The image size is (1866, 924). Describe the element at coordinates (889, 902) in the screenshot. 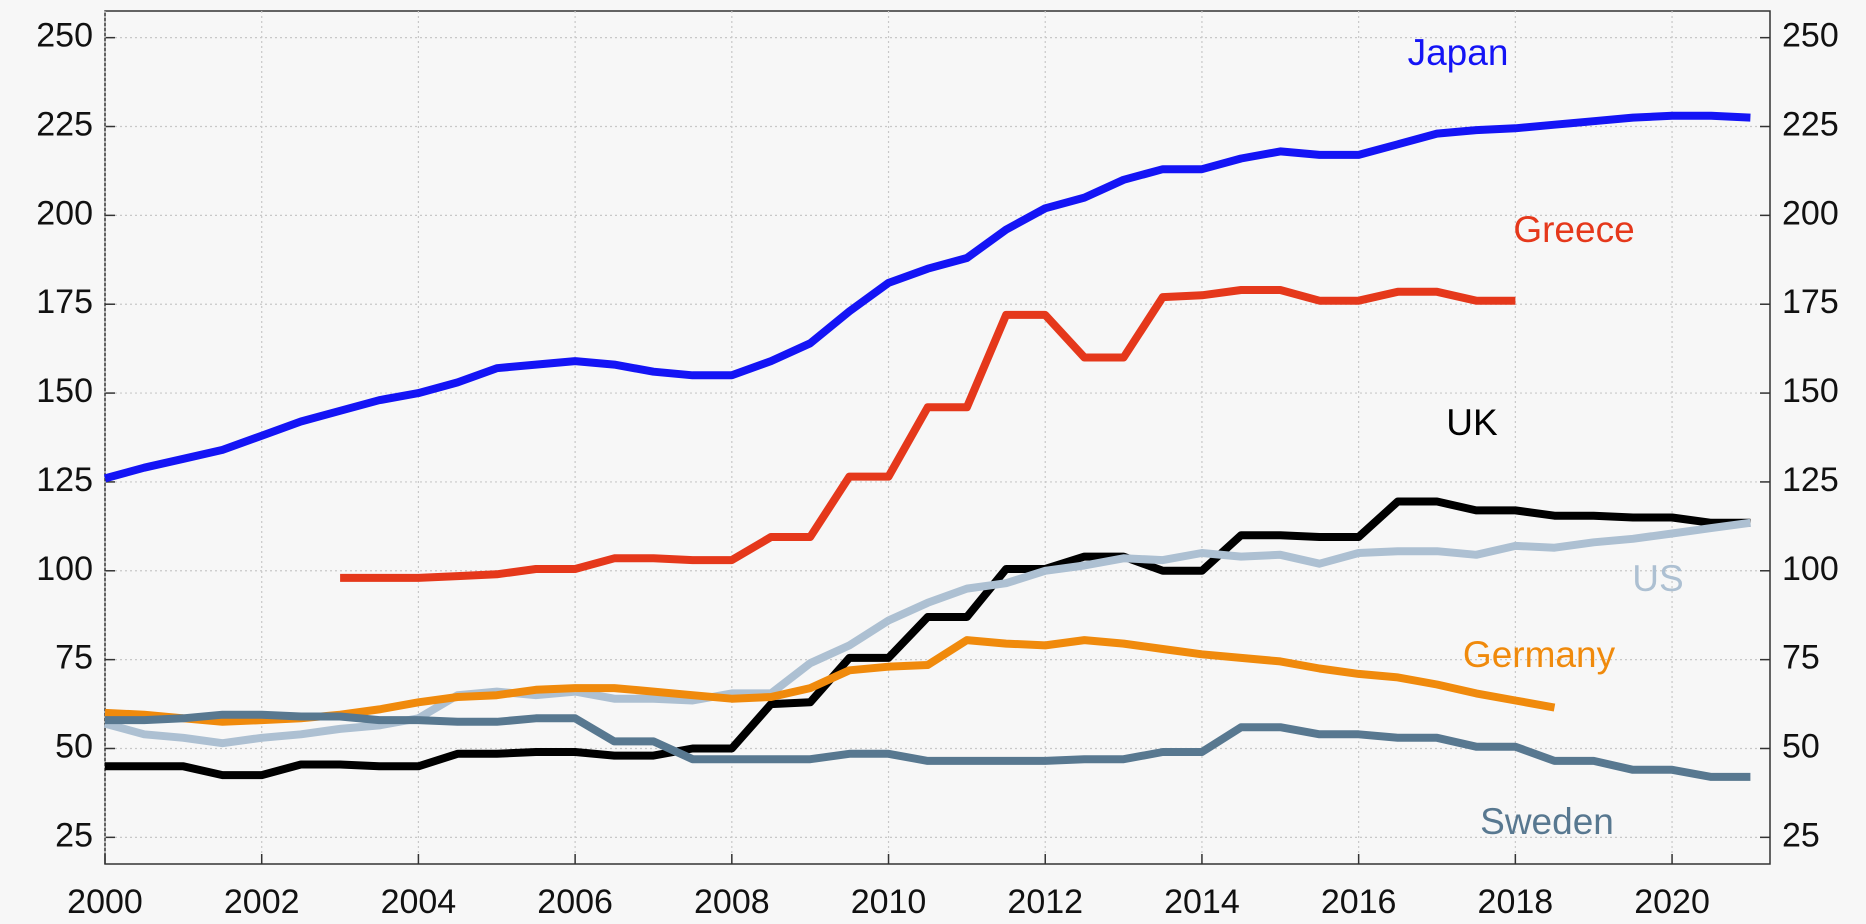

I see `x-tick-label: 2010` at that location.